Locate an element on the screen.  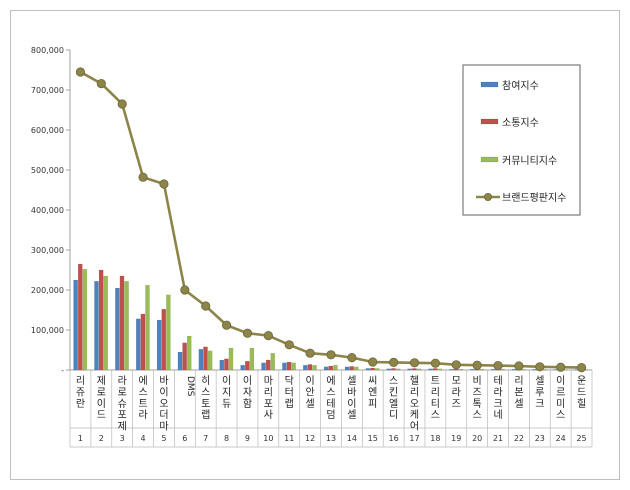
rank-number: 15 is located at coordinates (373, 438).